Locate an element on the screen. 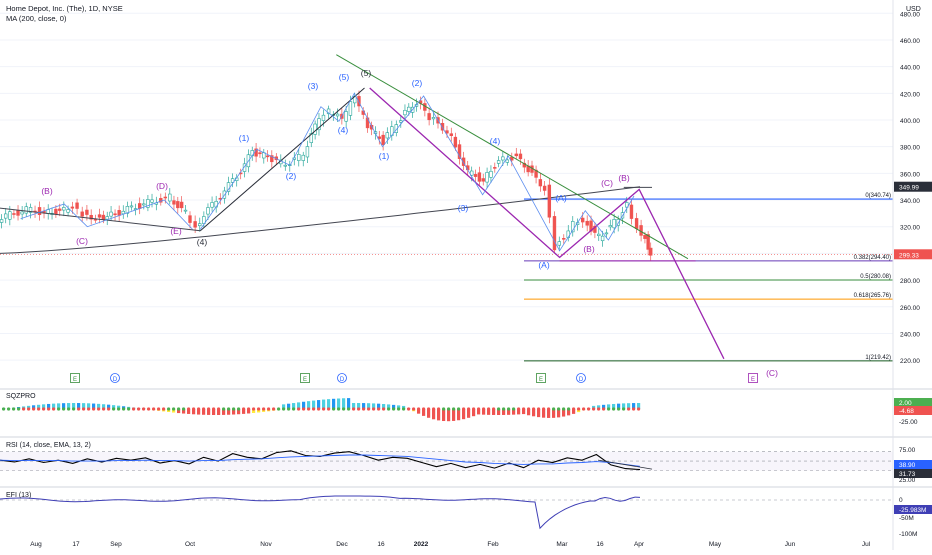  wave-label: (4) is located at coordinates (343, 130).